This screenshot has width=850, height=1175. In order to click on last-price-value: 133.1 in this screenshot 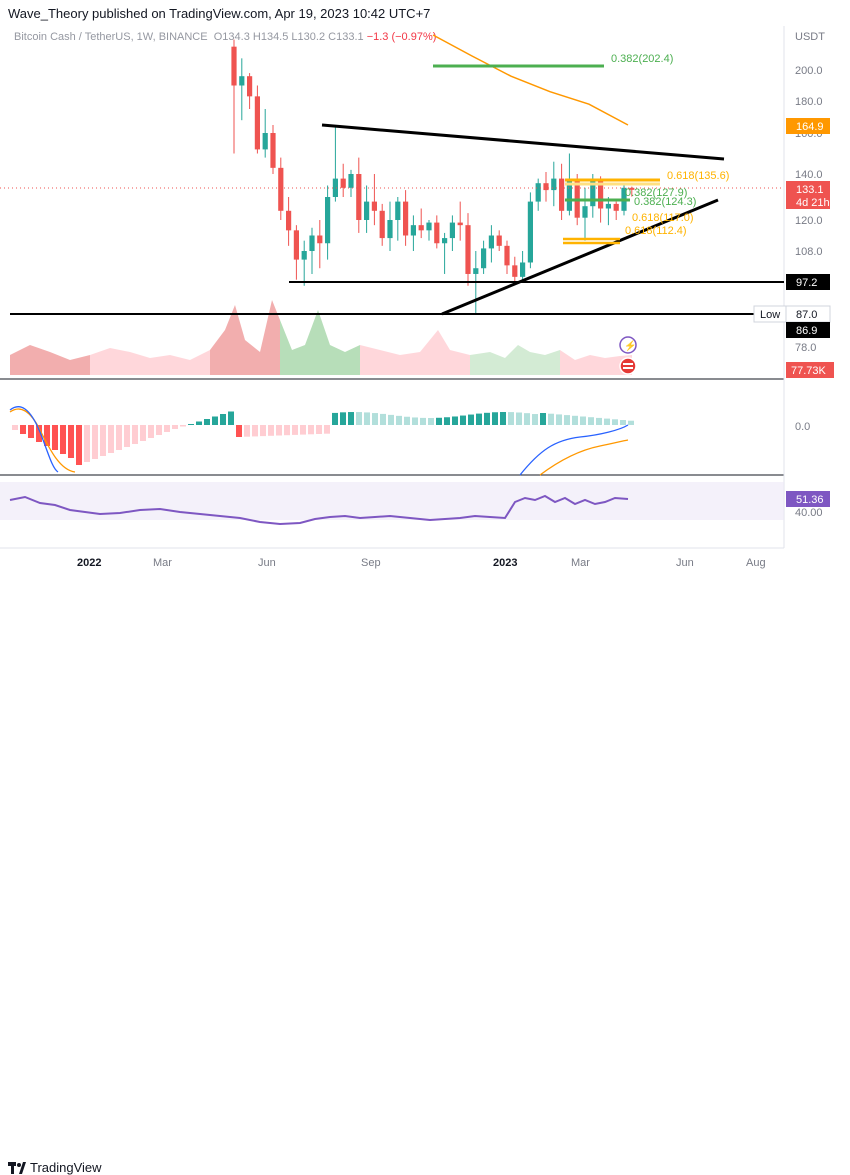, I will do `click(810, 190)`.